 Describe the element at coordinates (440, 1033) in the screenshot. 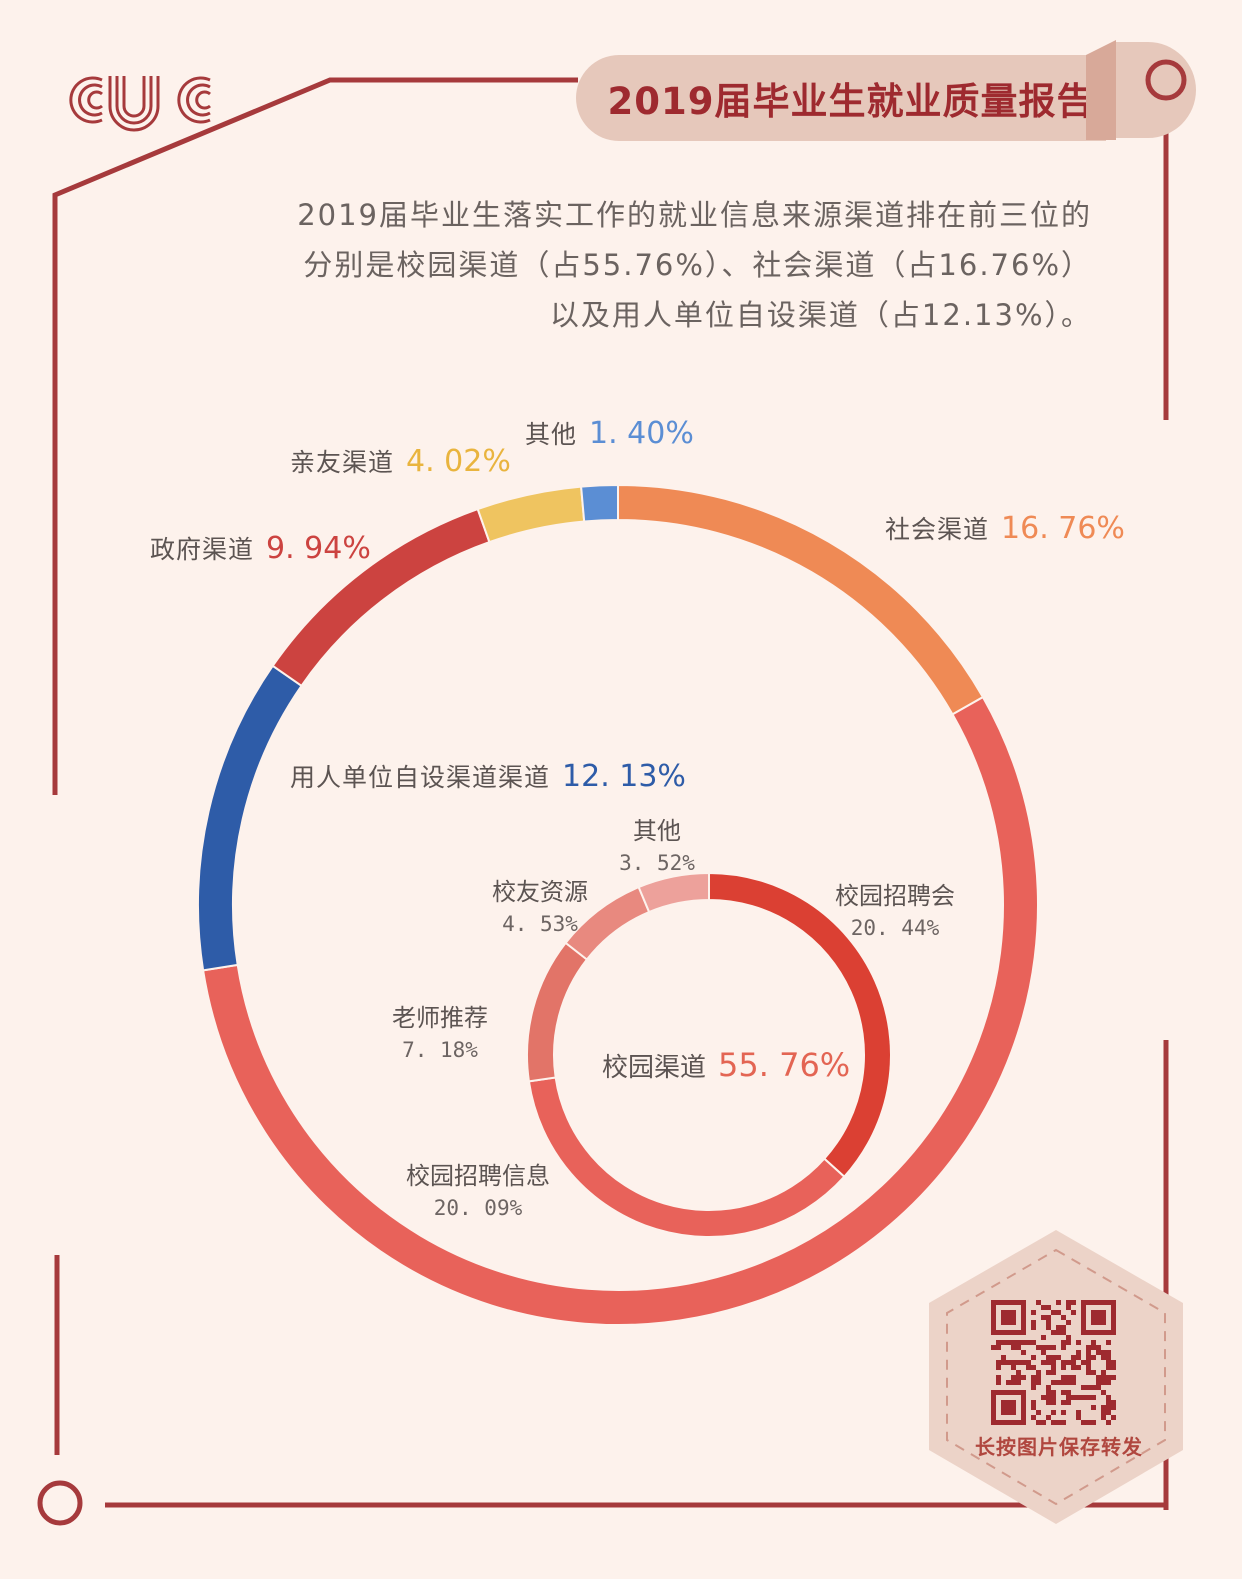

I see `inner-label-teacher: 老师推荐 7. 18%` at that location.